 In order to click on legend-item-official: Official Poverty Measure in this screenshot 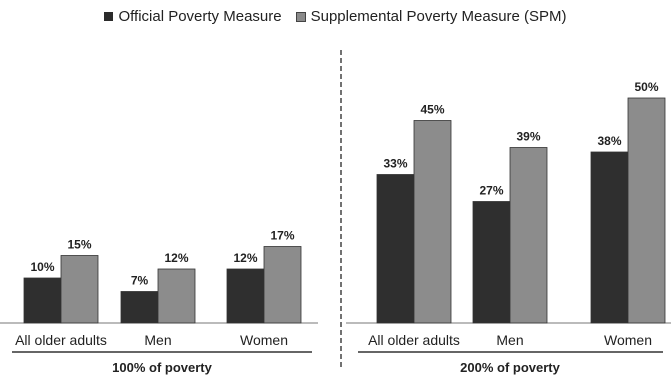, I will do `click(193, 16)`.